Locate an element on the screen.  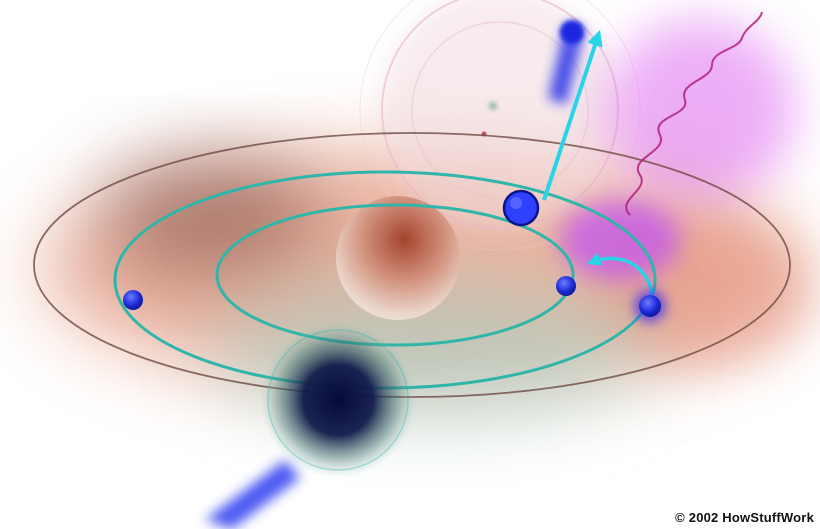
ejected-electron-beam is located at coordinates (566, 62).